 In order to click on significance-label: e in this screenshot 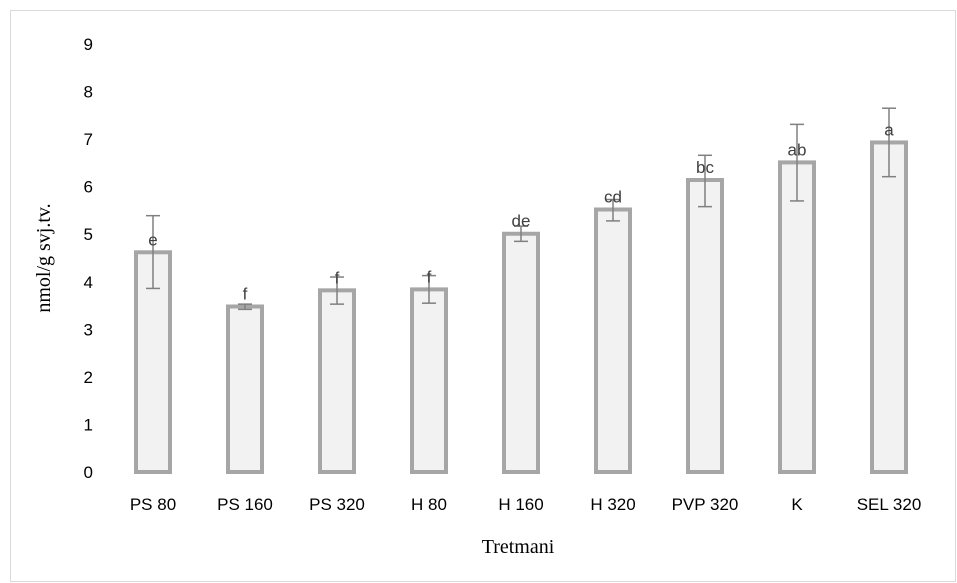, I will do `click(152, 239)`.